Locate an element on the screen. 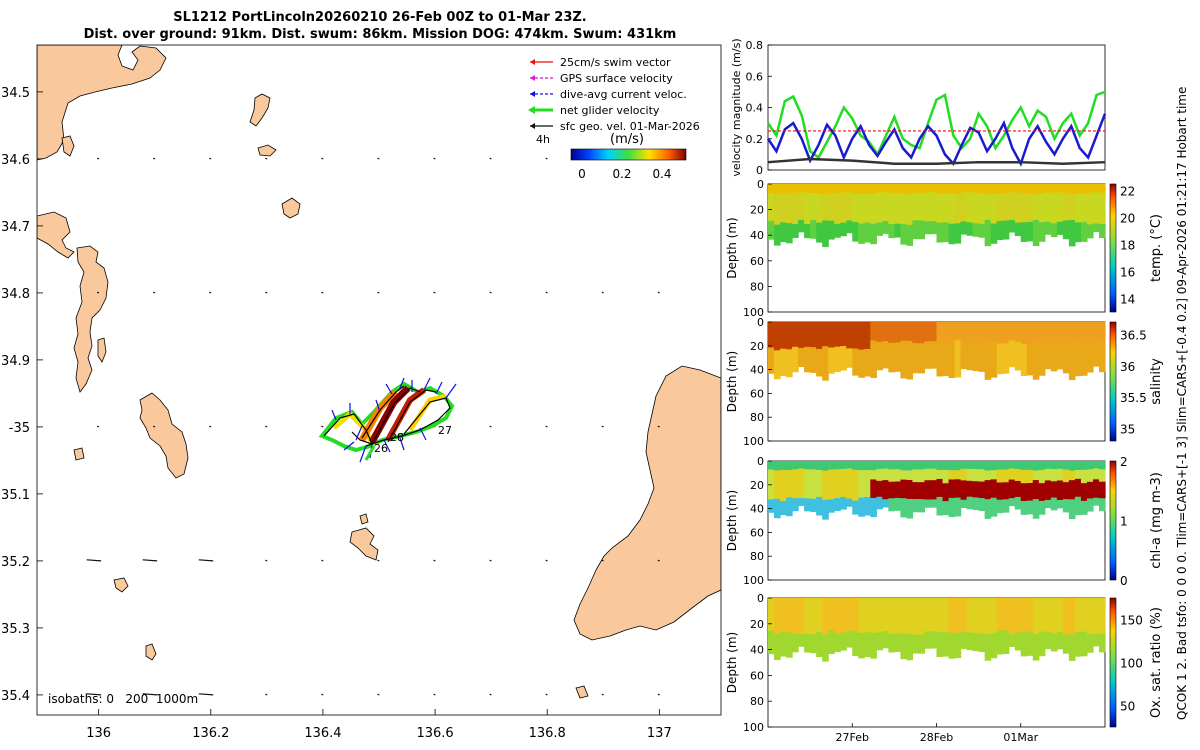 The image size is (1200, 750). colorbar-tick: 22 is located at coordinates (1127, 192).